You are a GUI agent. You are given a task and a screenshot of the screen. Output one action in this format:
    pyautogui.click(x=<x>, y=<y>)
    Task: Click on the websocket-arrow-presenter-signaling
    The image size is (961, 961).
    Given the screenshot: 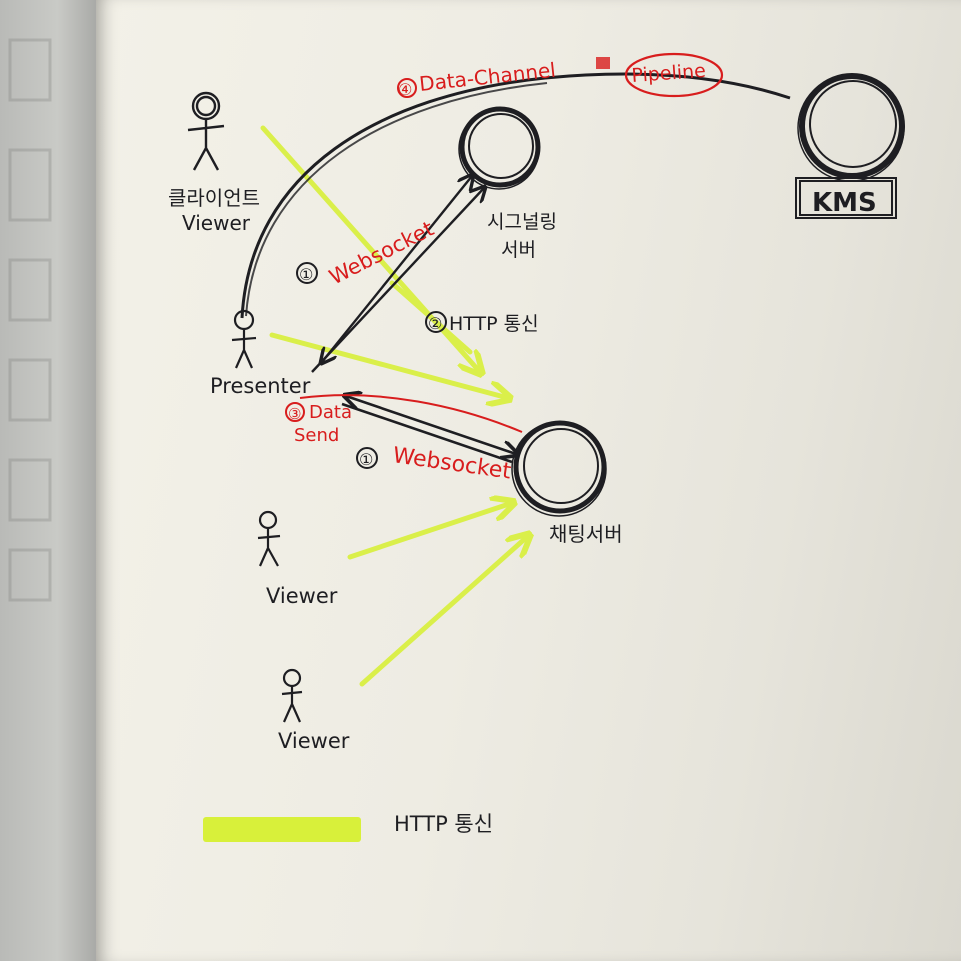 What is the action you would take?
    pyautogui.click(x=397, y=269)
    